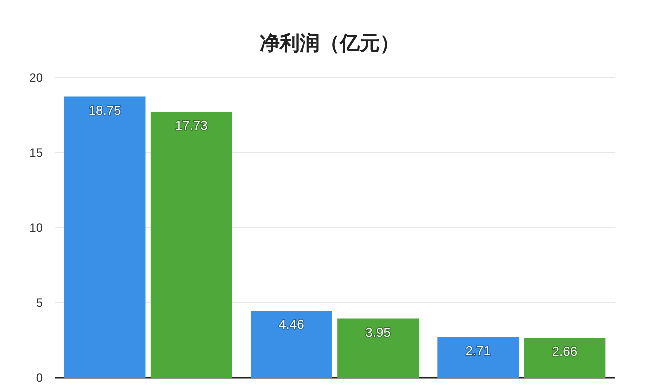  What do you see at coordinates (40, 303) in the screenshot?
I see `y-tick-label: 5` at bounding box center [40, 303].